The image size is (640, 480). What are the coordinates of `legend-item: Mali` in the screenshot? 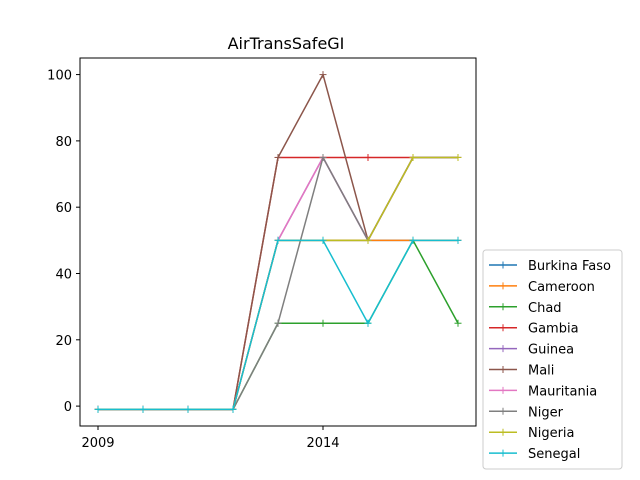 It's located at (521, 371).